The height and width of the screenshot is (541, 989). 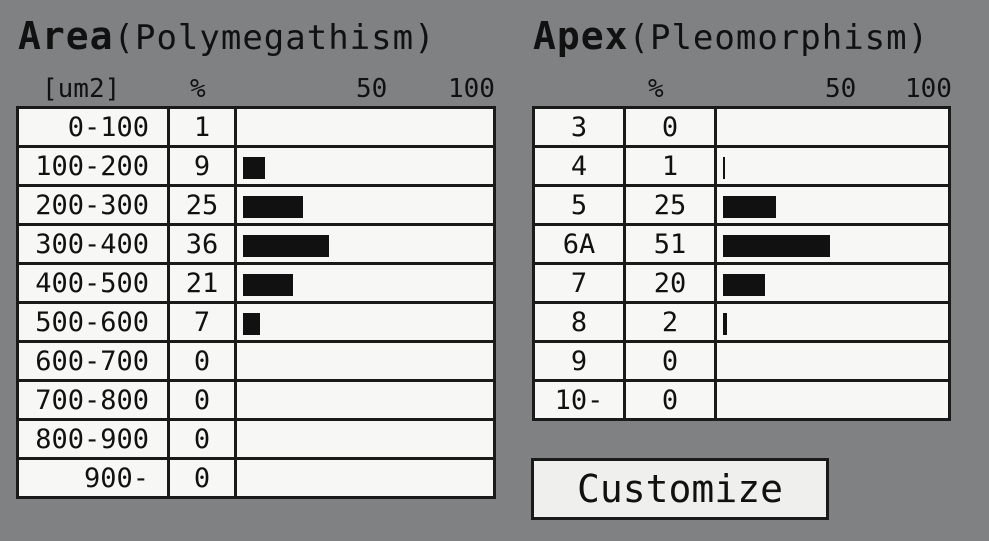 I want to click on area-title: Area(Polymegathism), so click(x=227, y=36).